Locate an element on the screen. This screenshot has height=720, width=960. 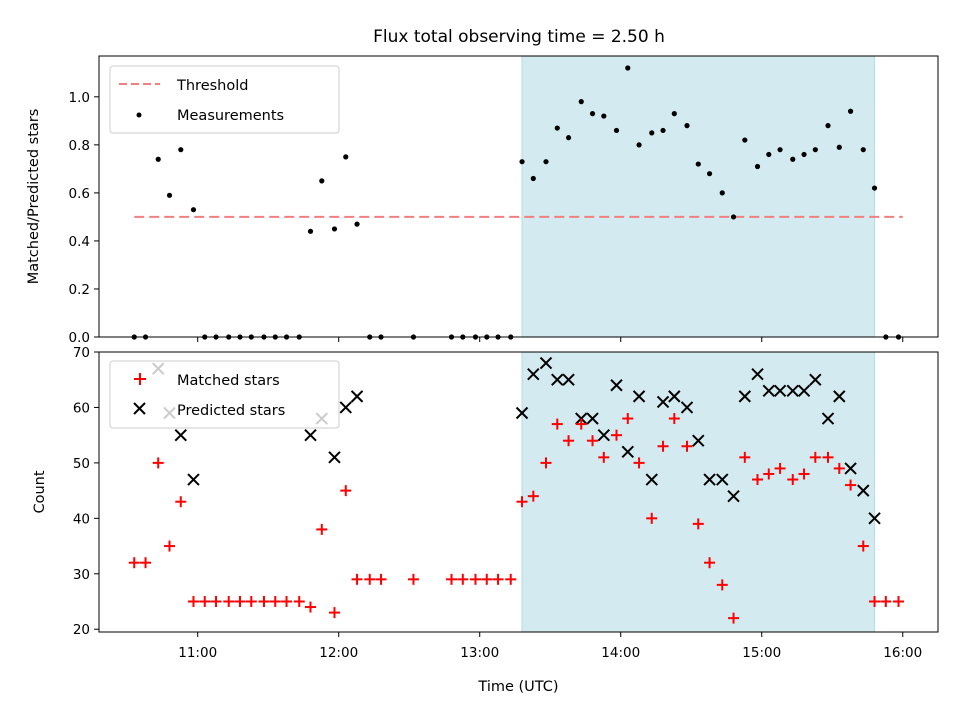
observing-window-shade-bottom is located at coordinates (698, 492).